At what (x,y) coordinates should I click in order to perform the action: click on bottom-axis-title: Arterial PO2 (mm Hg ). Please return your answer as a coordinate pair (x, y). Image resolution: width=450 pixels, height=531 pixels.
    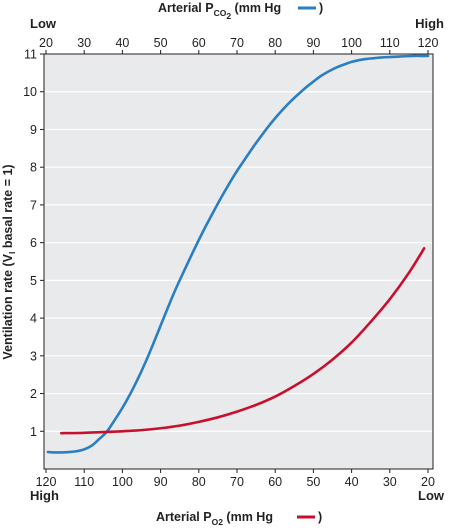
    Looking at the image, I should click on (239, 518).